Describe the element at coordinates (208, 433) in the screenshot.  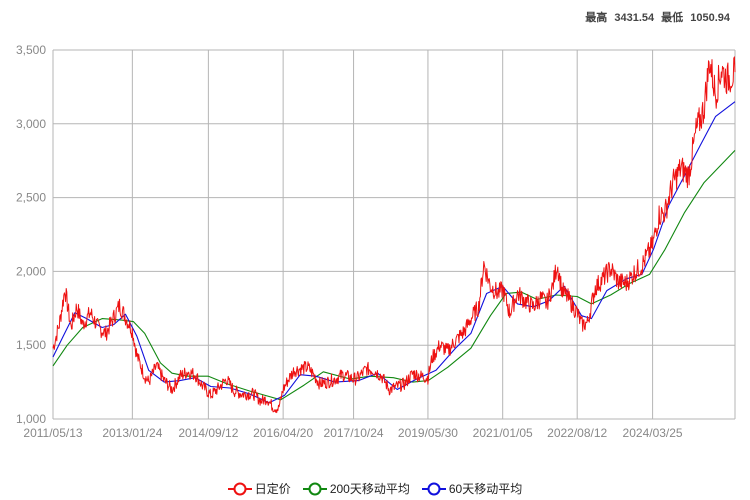
I see `x-tick-label: 2014/09/12` at that location.